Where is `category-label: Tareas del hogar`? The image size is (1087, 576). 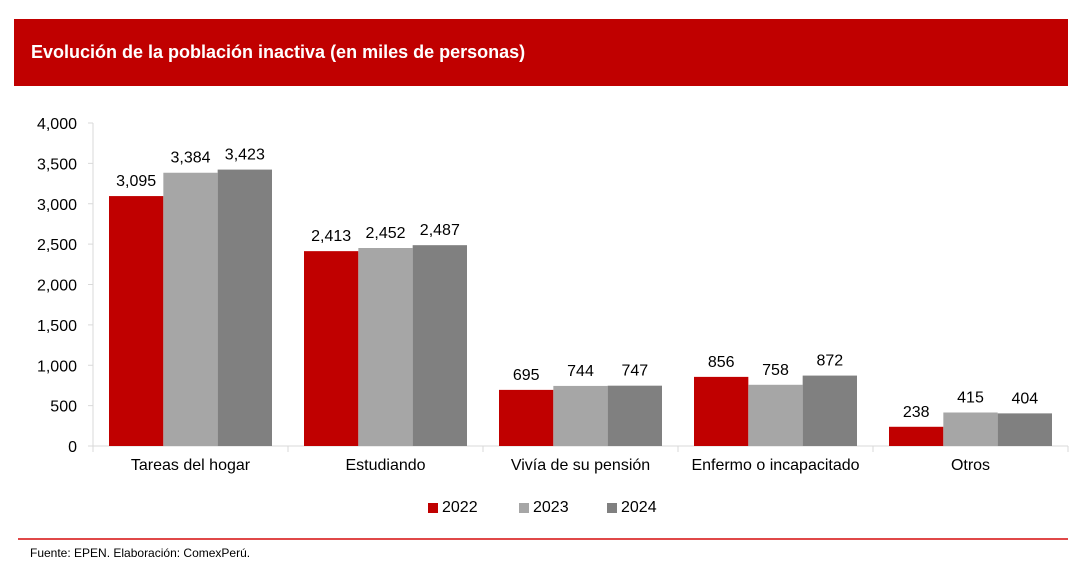 category-label: Tareas del hogar is located at coordinates (191, 465).